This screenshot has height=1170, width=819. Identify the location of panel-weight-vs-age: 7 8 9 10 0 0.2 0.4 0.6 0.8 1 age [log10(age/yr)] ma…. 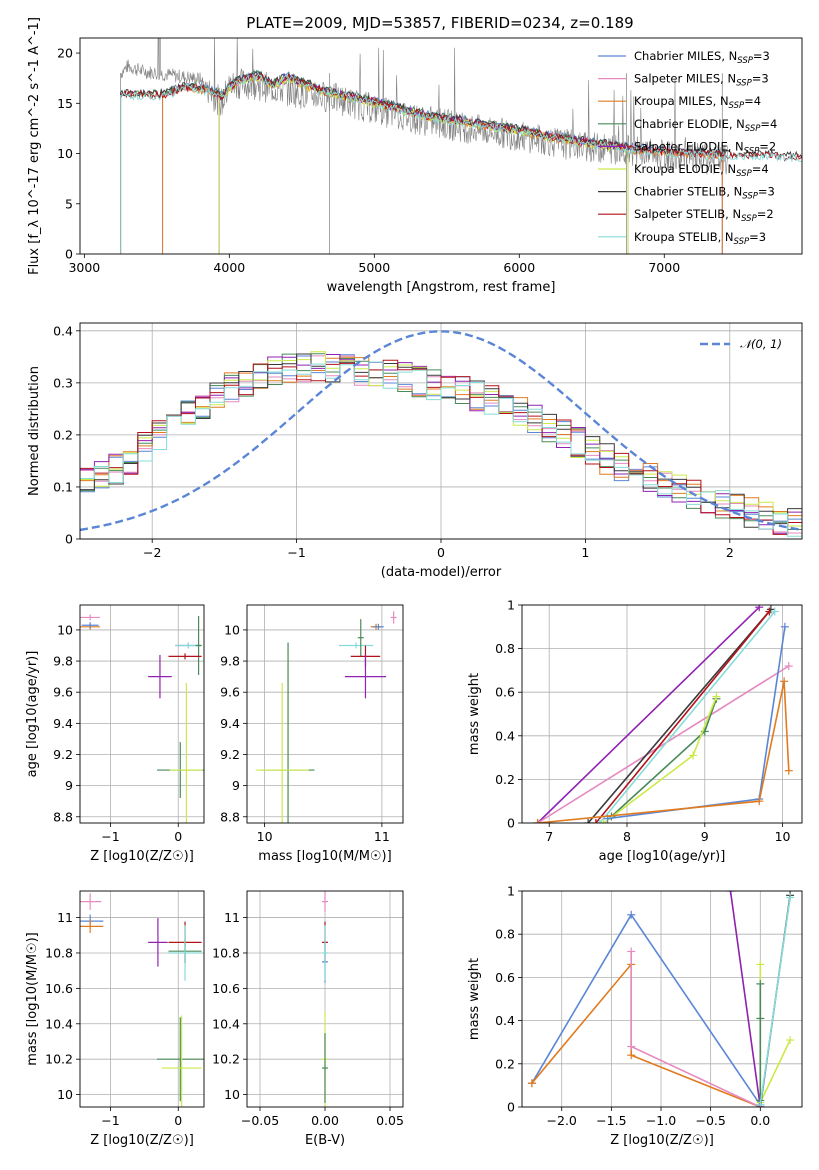
(635, 731).